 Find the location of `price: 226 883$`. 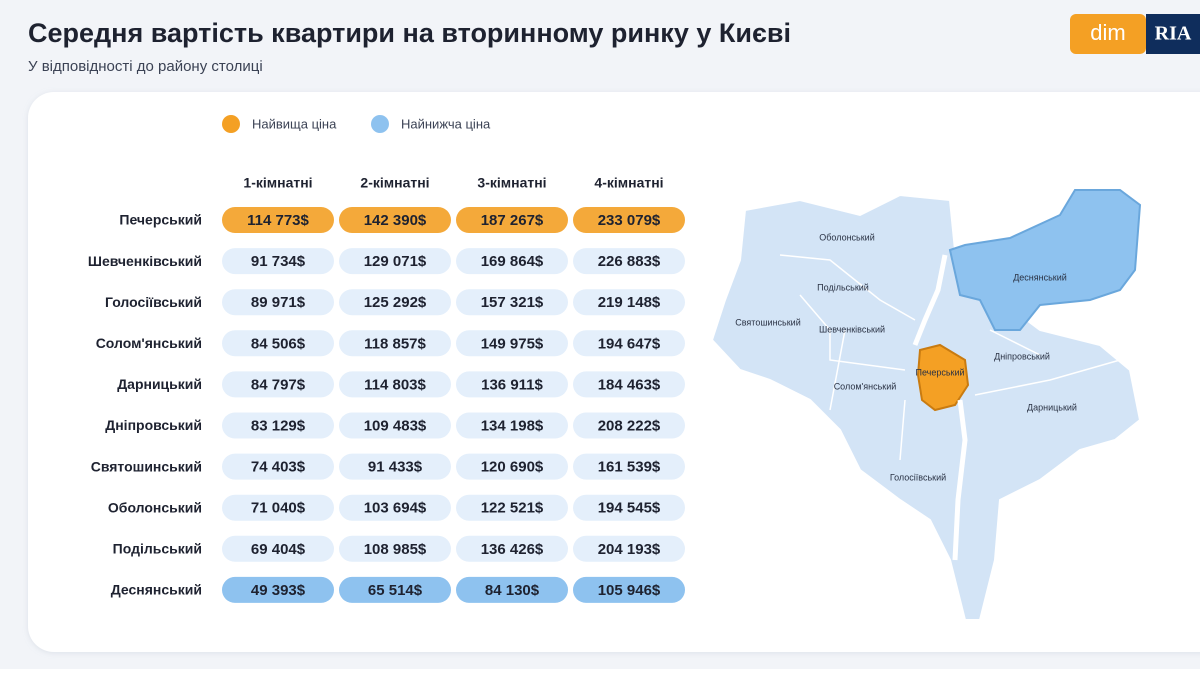

price: 226 883$ is located at coordinates (629, 261).